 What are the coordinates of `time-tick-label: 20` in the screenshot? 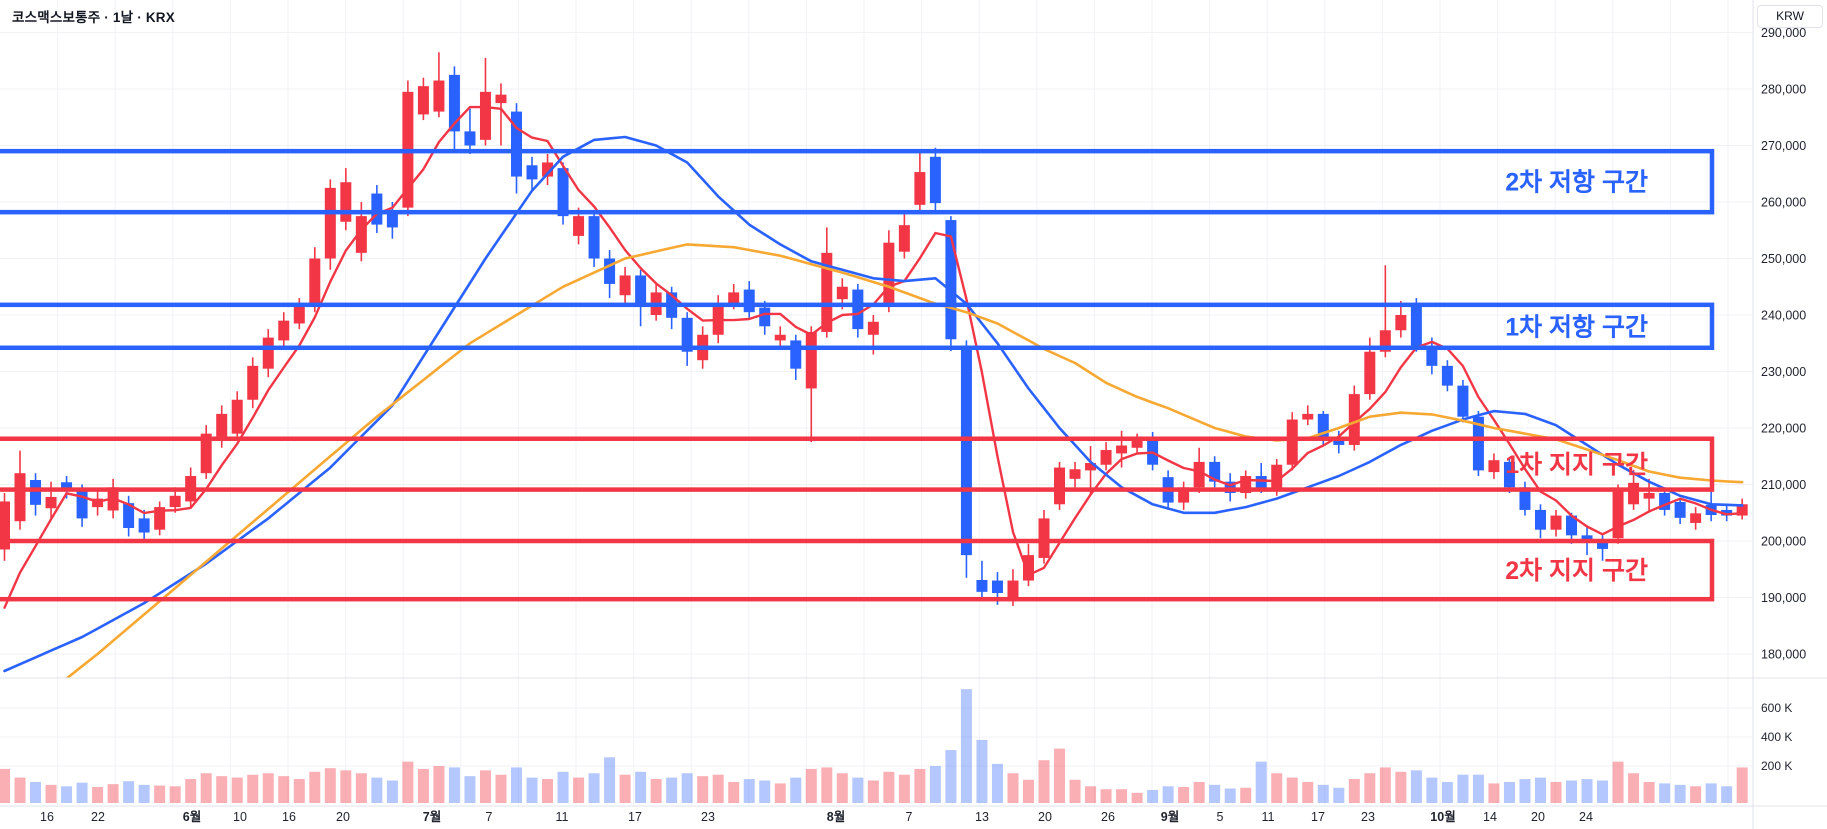 It's located at (1045, 817).